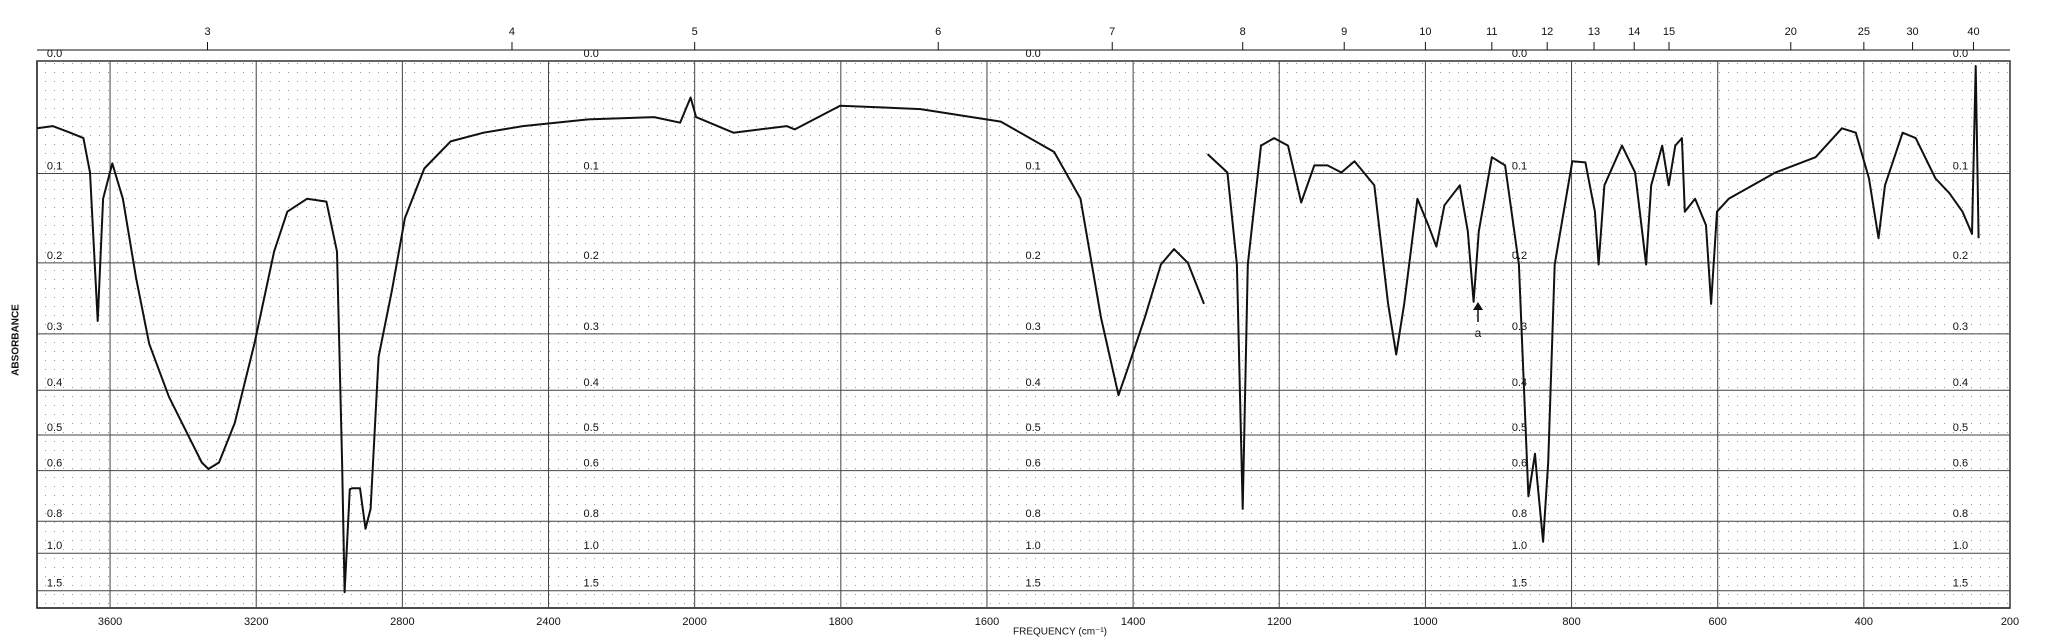 Image resolution: width=2048 pixels, height=640 pixels. What do you see at coordinates (694, 622) in the screenshot?
I see `x-tick-label: 2000` at bounding box center [694, 622].